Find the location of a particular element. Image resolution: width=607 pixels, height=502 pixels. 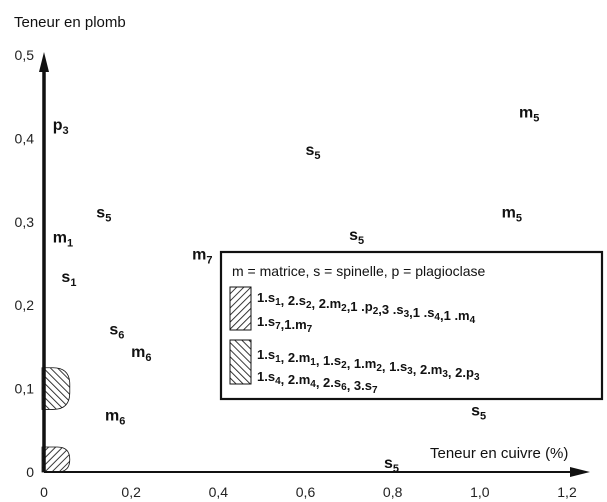

y-tick-label: 0 is located at coordinates (30, 472).